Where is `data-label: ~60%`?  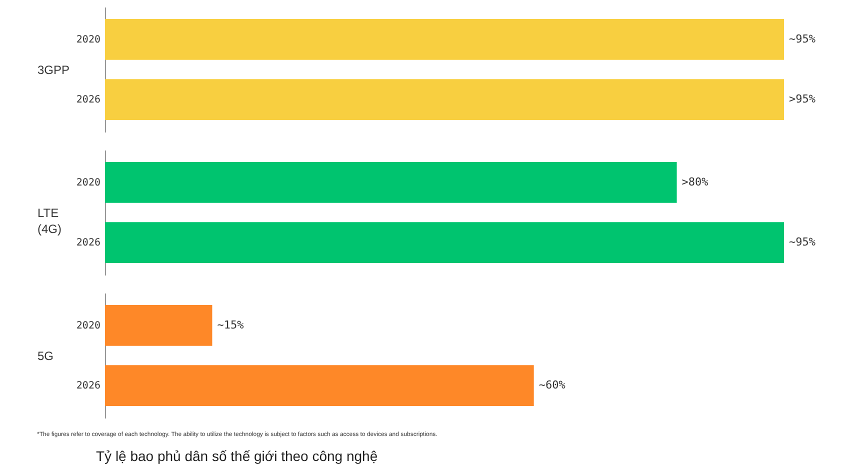 data-label: ~60% is located at coordinates (552, 385).